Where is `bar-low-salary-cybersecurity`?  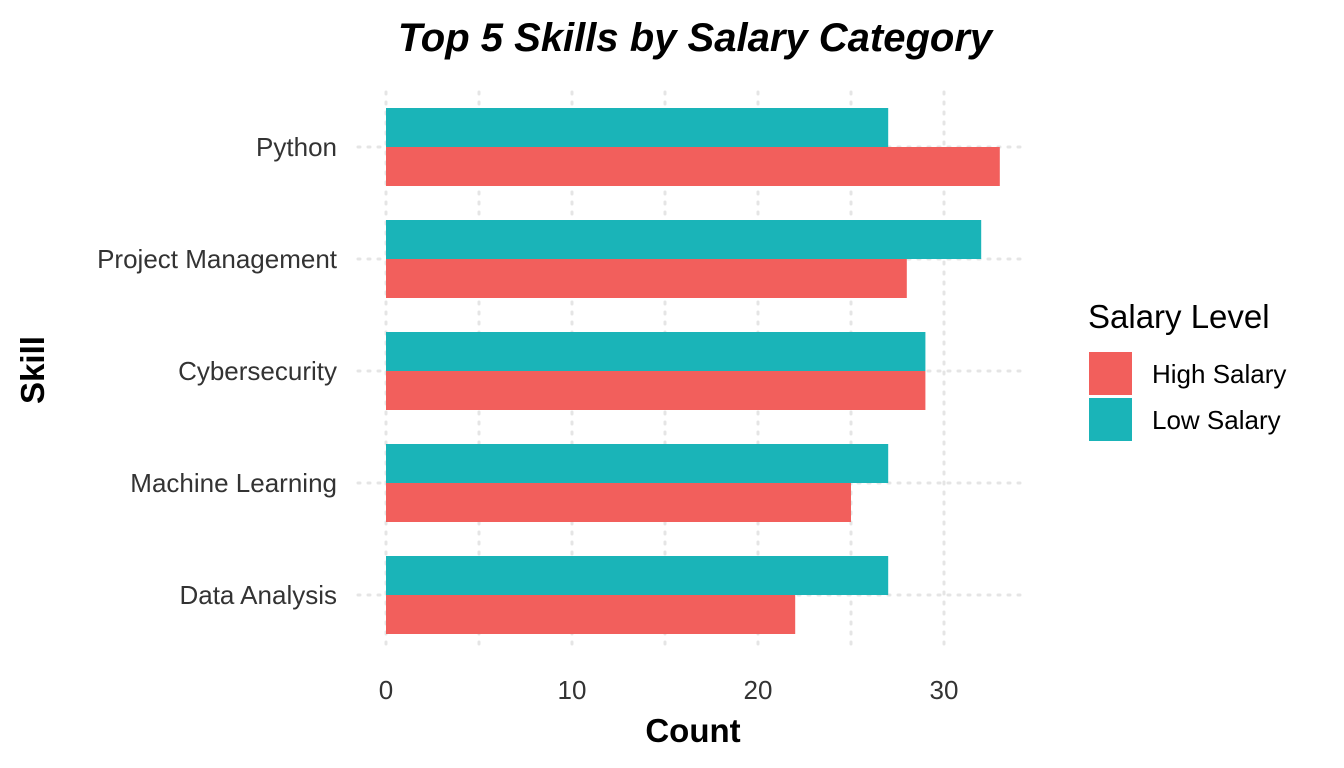
bar-low-salary-cybersecurity is located at coordinates (656, 351).